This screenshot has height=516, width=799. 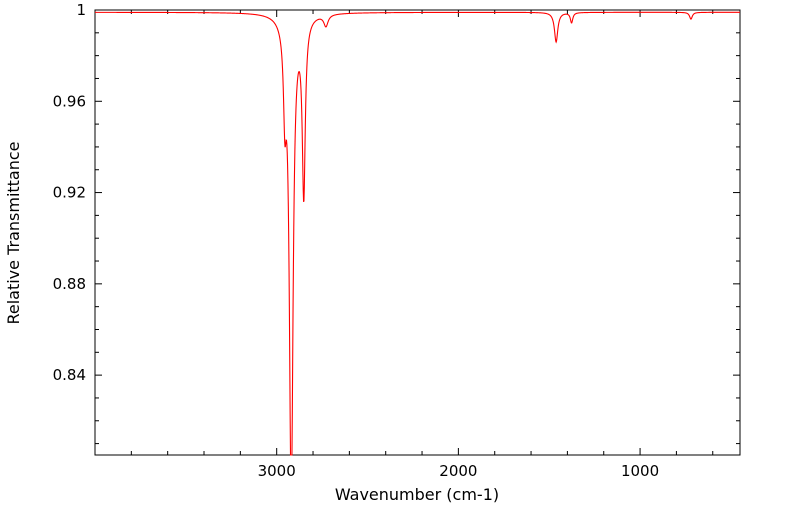 I want to click on y-axis-label: Relative Transmittance, so click(x=13, y=232).